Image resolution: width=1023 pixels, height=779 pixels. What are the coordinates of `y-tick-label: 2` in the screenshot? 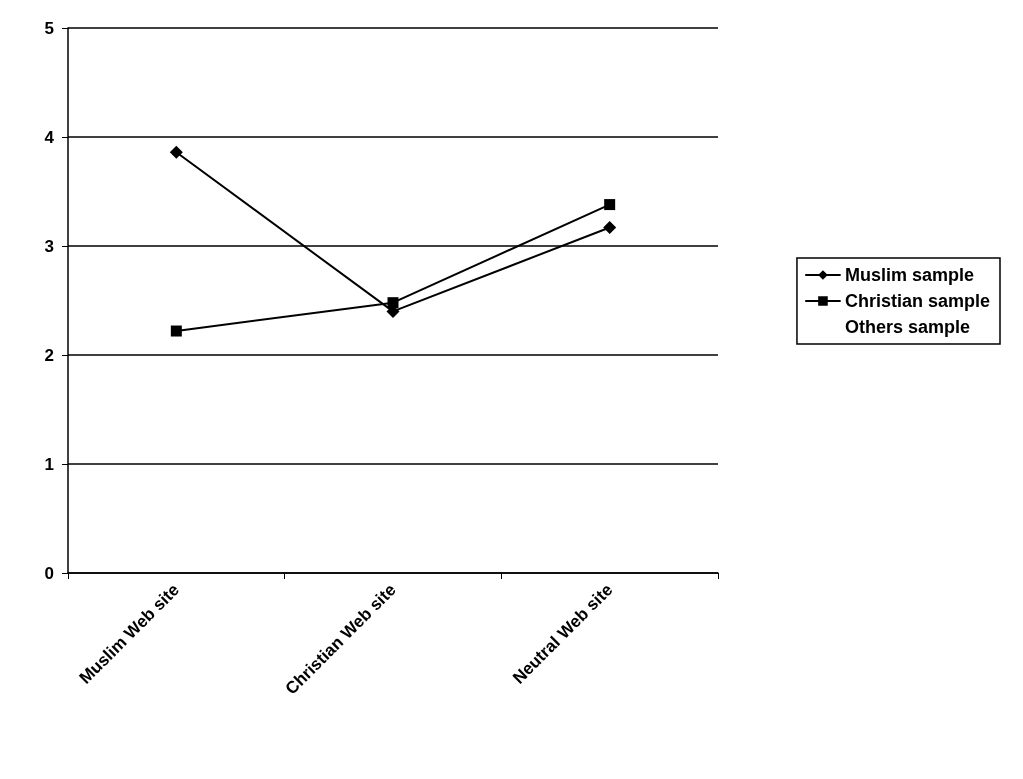 It's located at (49, 355).